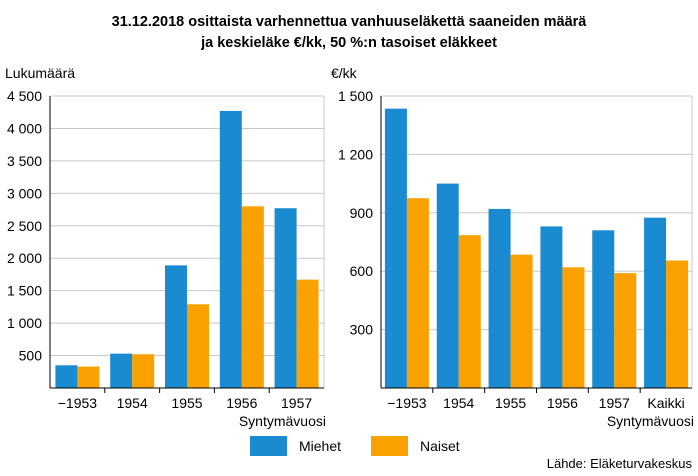 Image resolution: width=698 pixels, height=476 pixels. What do you see at coordinates (320, 446) in the screenshot?
I see `legend-label-miehet: Miehet` at bounding box center [320, 446].